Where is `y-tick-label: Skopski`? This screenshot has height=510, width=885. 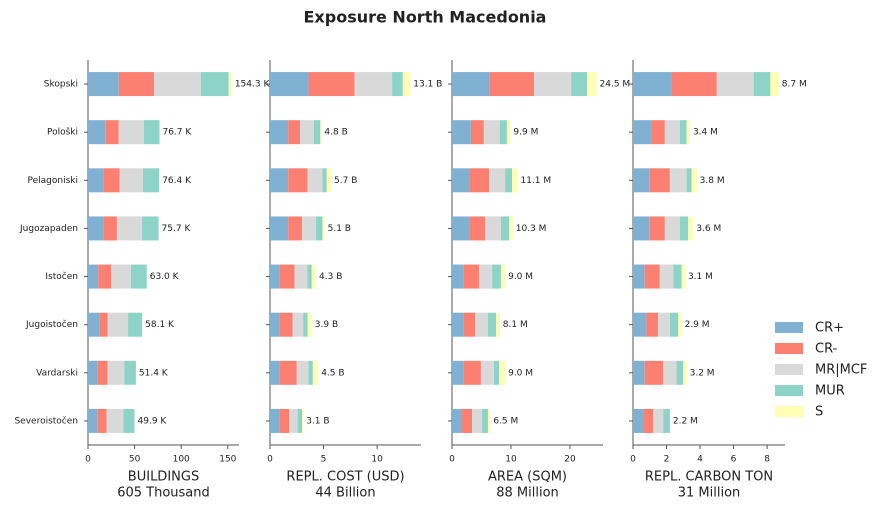 y-tick-label: Skopski is located at coordinates (61, 85).